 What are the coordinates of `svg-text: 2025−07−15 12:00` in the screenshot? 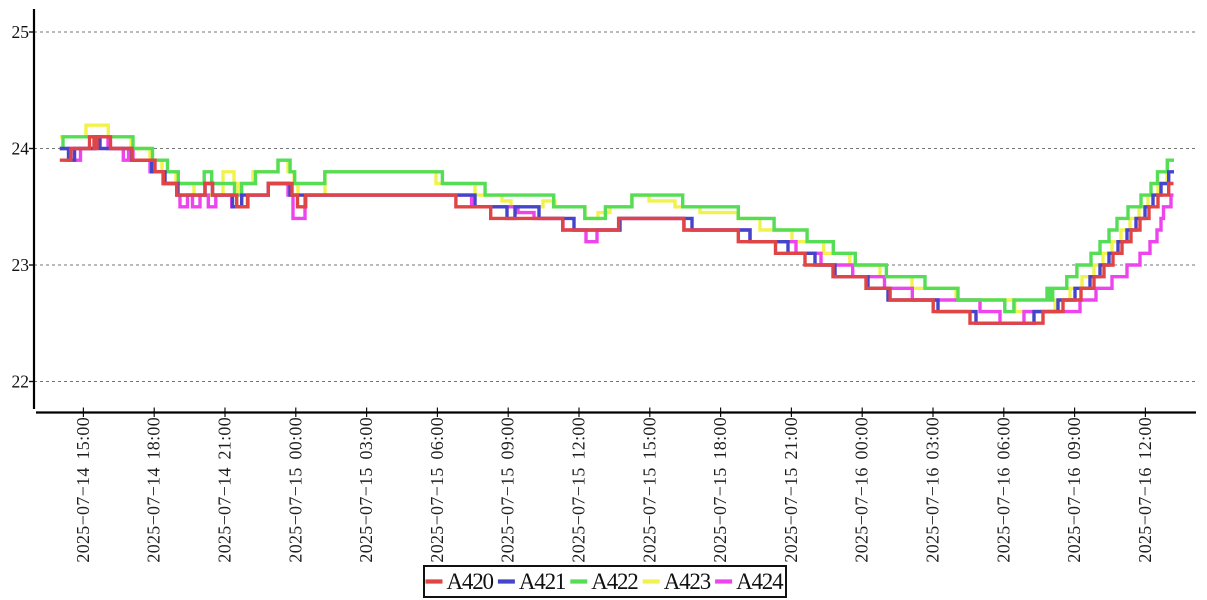 It's located at (579, 490).